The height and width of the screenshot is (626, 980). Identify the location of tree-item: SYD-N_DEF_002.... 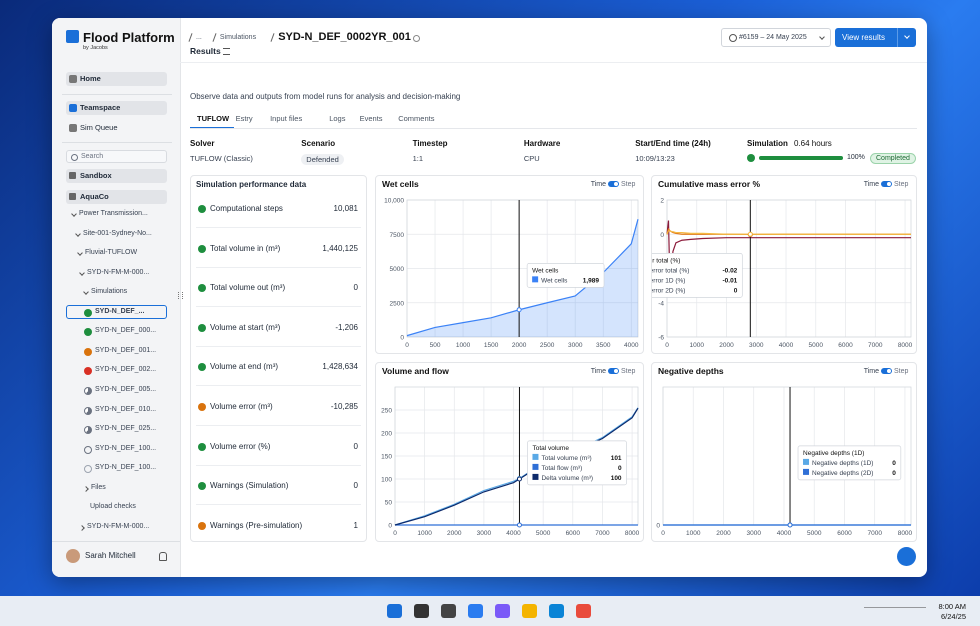
(117, 371).